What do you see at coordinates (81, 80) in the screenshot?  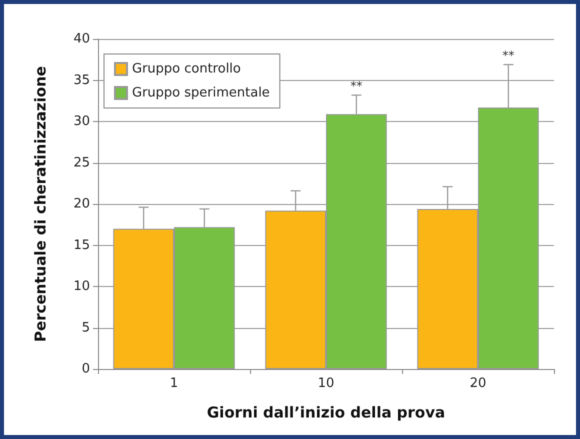 I see `y-tick-label: 35` at bounding box center [81, 80].